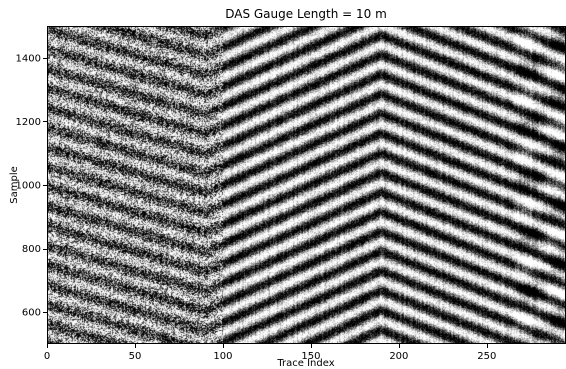  Describe the element at coordinates (310, 356) in the screenshot. I see `x-tick-label: 150` at that location.